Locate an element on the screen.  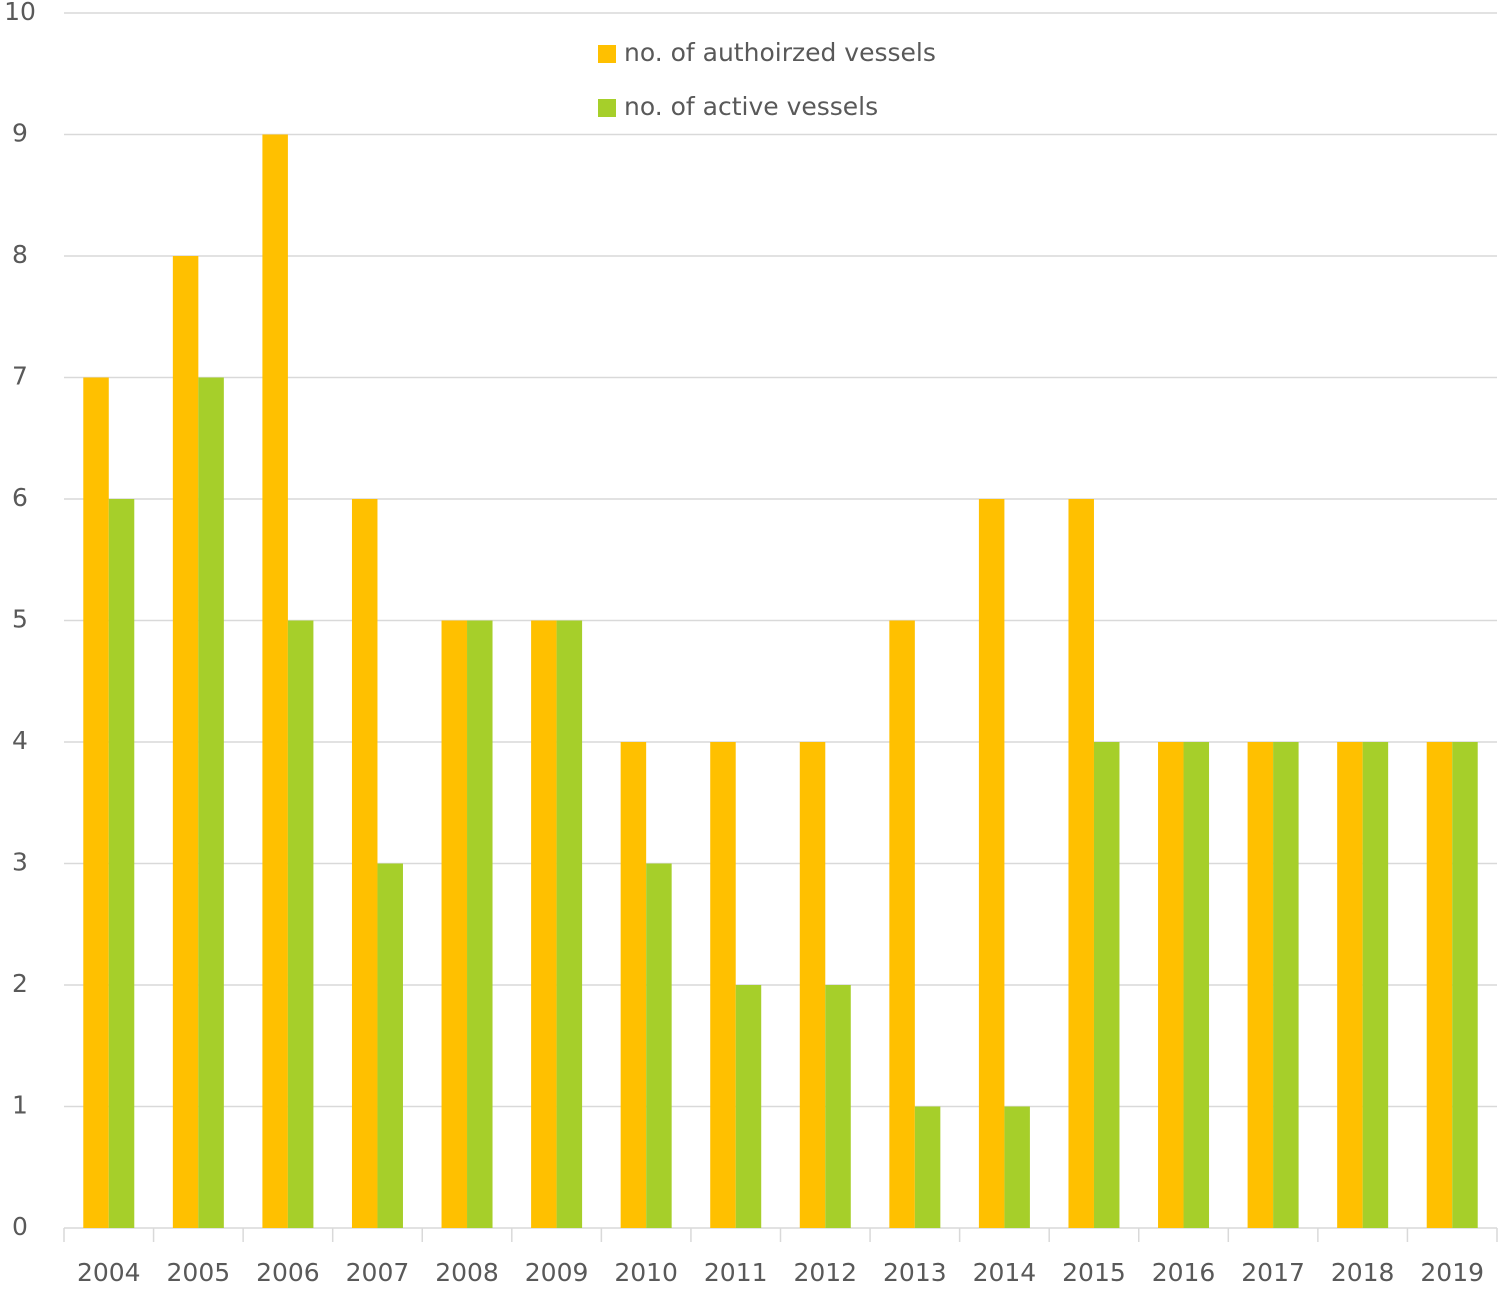
y-tick-label: 0 is located at coordinates (20, 1226).